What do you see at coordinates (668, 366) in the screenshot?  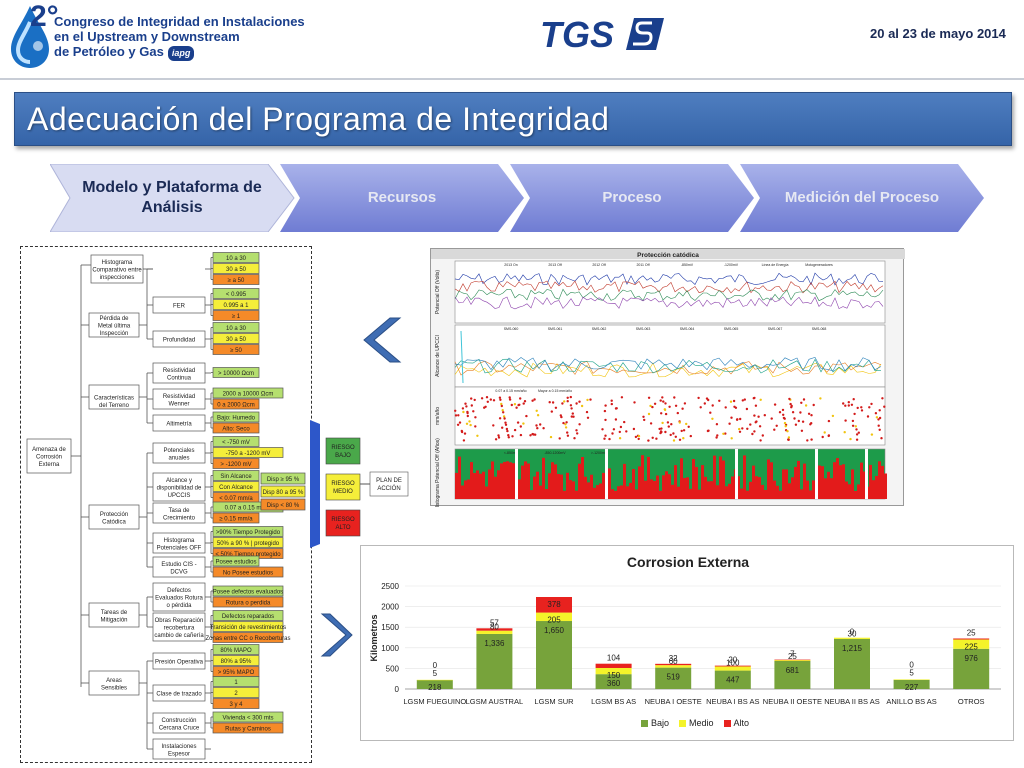 I see `cp-series-line` at bounding box center [668, 366].